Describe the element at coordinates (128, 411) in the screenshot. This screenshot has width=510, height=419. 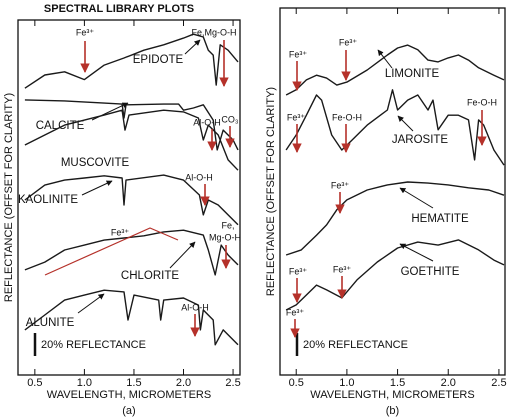
I see `caption: (a)` at that location.